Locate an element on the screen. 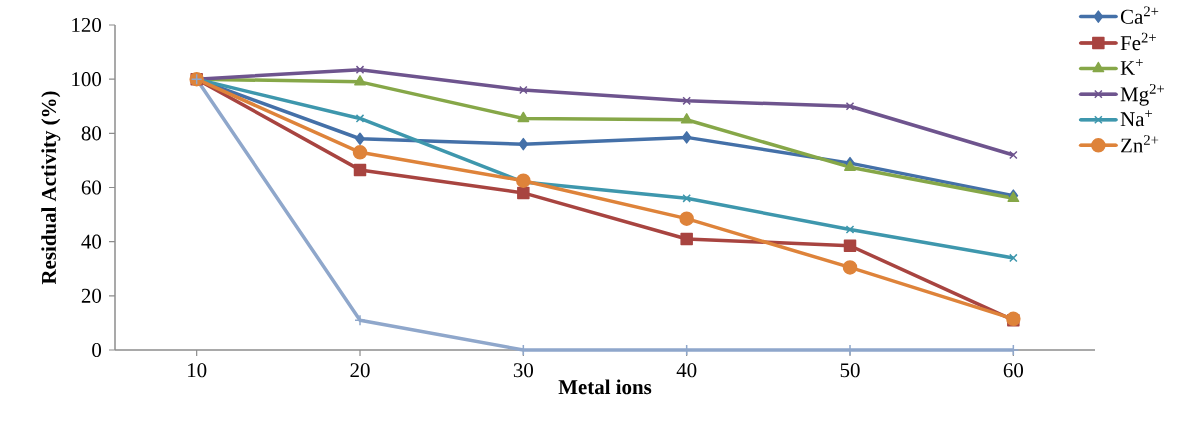  x-tick-label: 10 is located at coordinates (197, 370).